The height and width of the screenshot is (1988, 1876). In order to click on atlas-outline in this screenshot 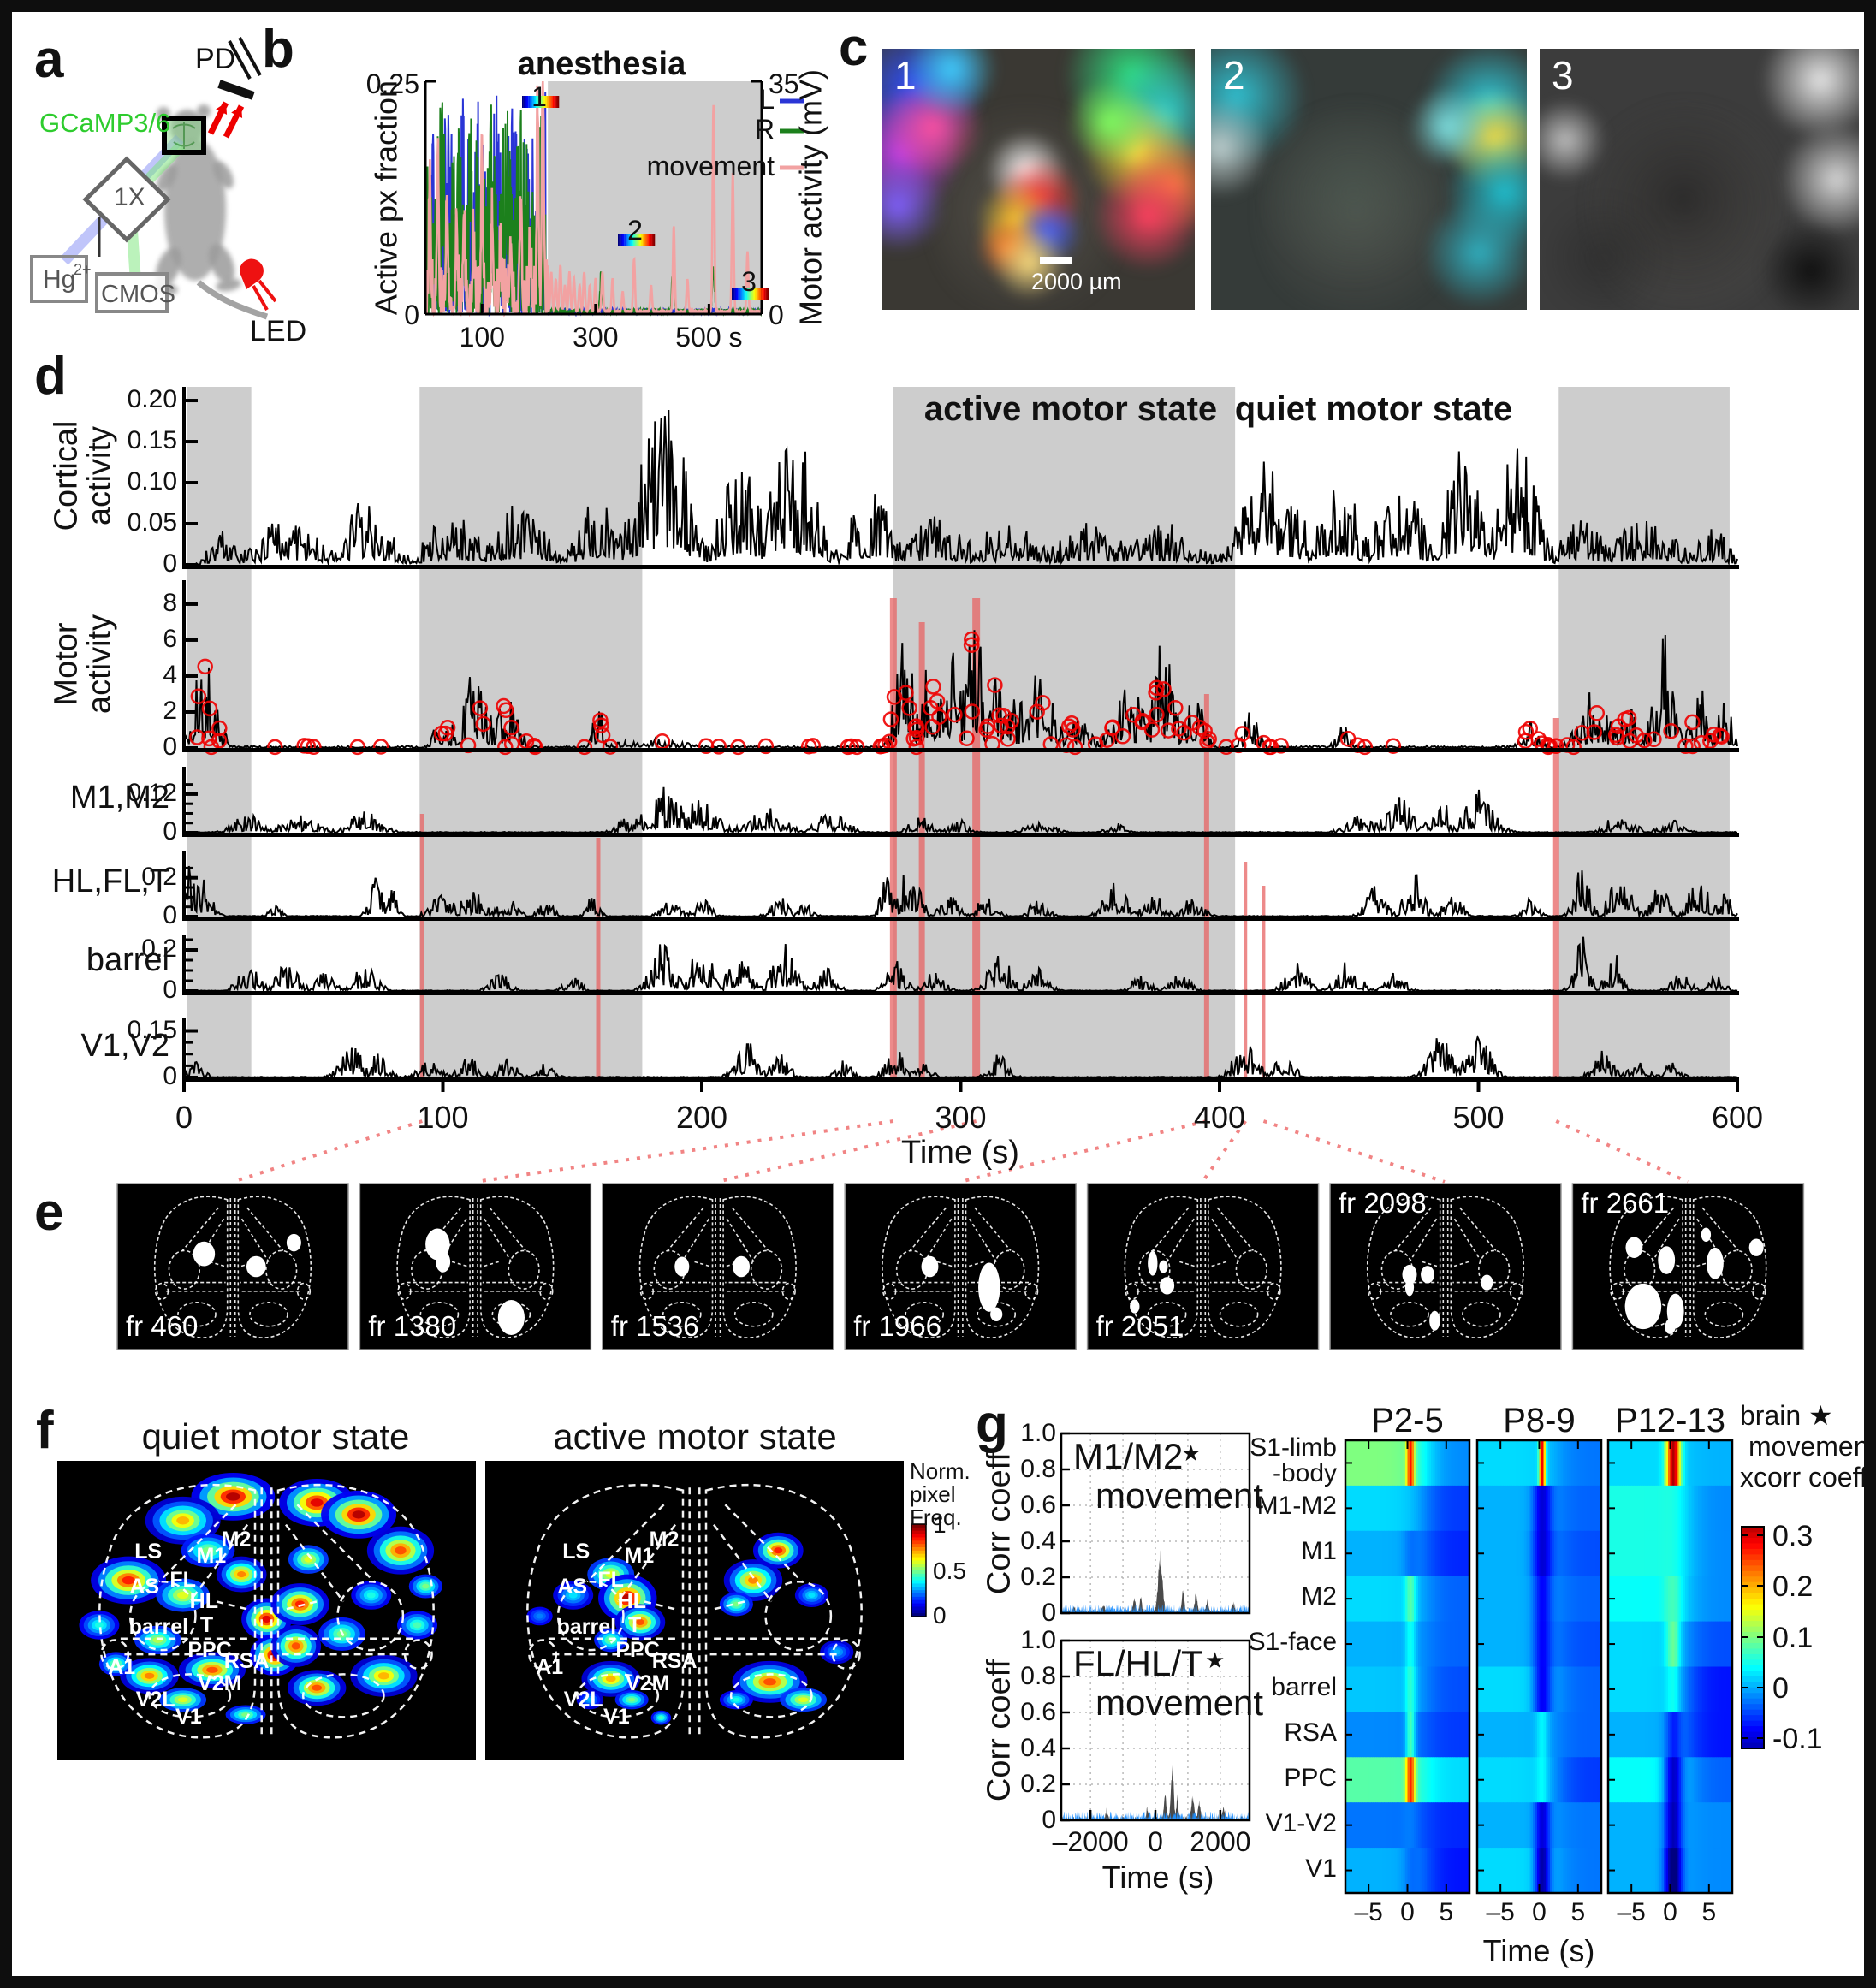, I will do `click(255, 1240)`.